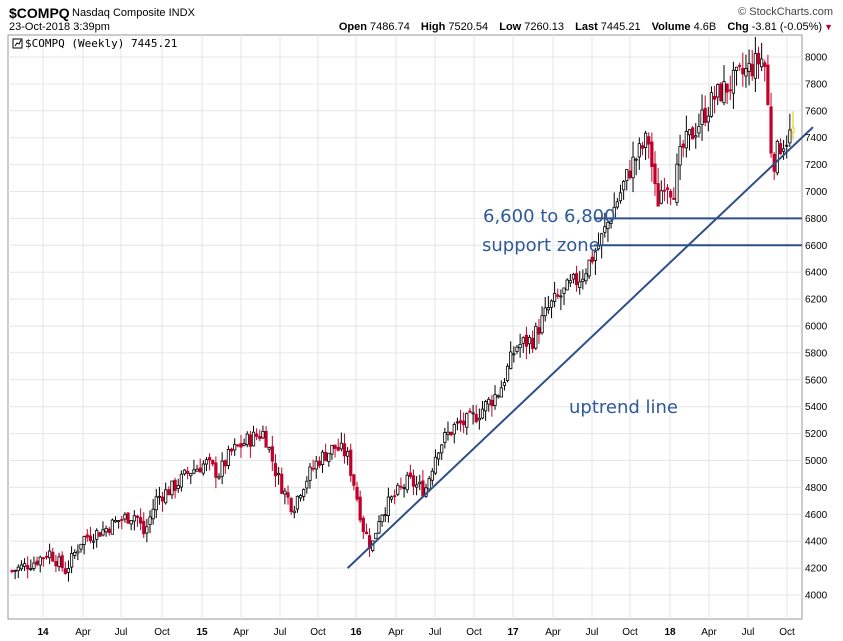 This screenshot has width=843, height=641. I want to click on y-tick-label: 7200, so click(816, 165).